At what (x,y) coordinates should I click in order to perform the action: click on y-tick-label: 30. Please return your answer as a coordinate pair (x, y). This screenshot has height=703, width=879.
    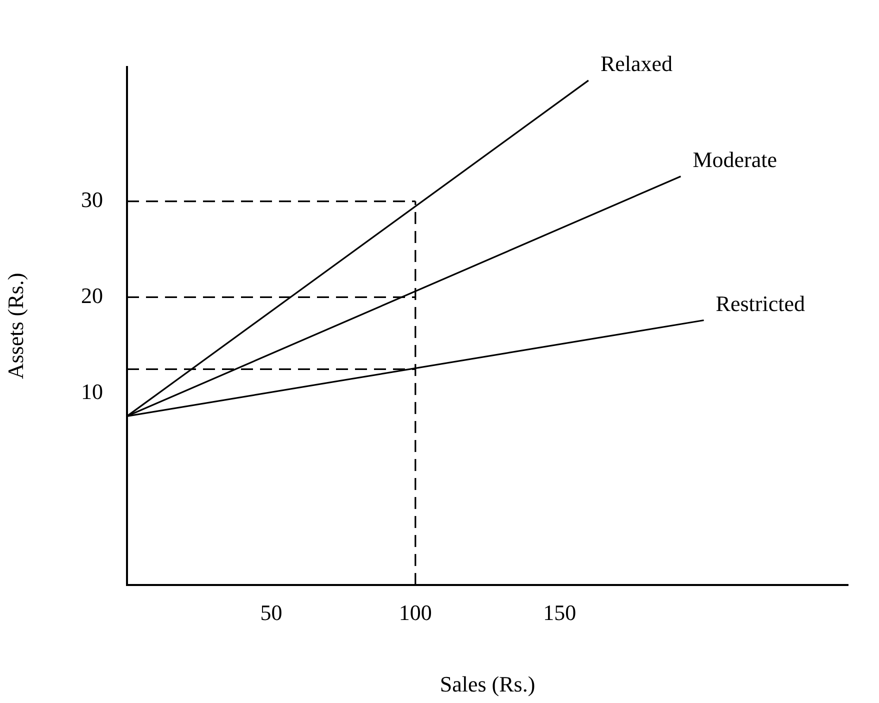
    Looking at the image, I should click on (92, 199).